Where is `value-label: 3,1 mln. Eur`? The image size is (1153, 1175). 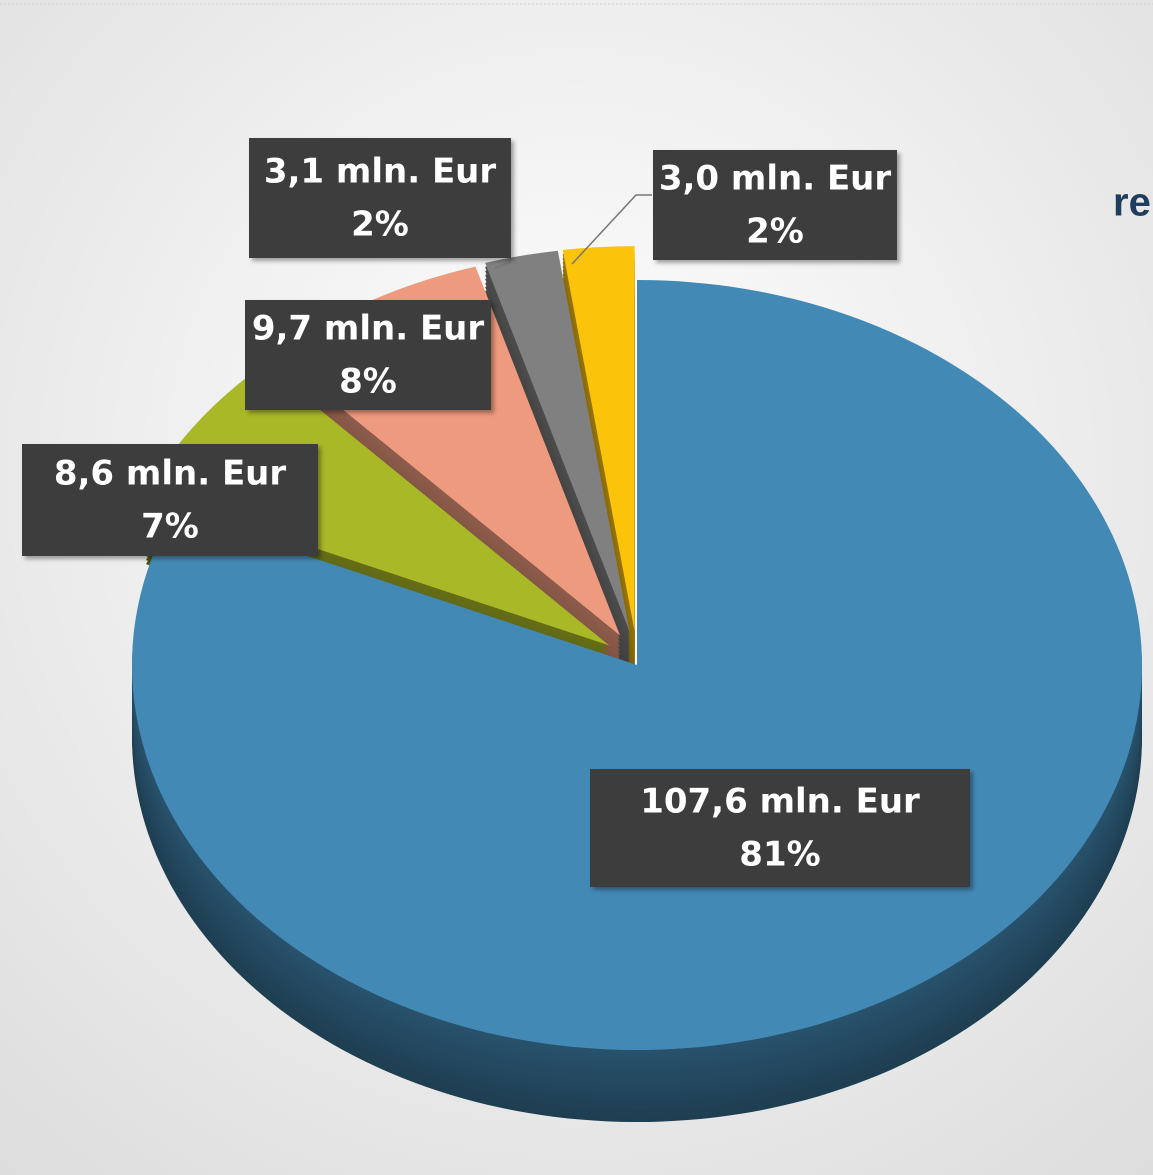
value-label: 3,1 mln. Eur is located at coordinates (380, 172).